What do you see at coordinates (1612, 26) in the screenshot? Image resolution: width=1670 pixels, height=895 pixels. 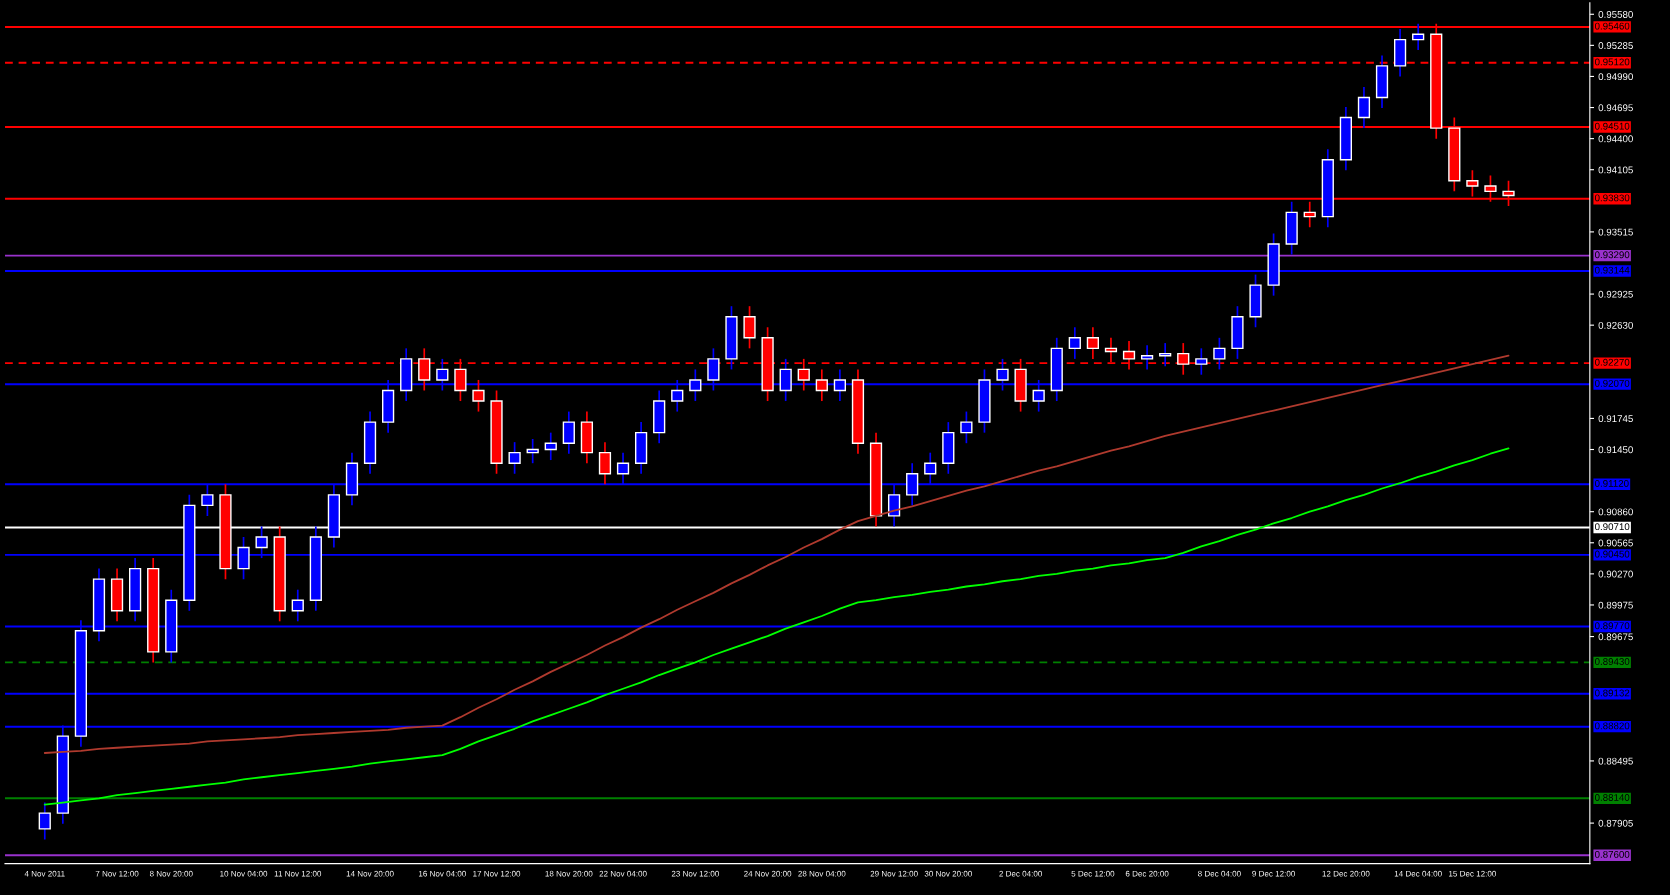 I see `ref-line-label: 0.95460` at bounding box center [1612, 26].